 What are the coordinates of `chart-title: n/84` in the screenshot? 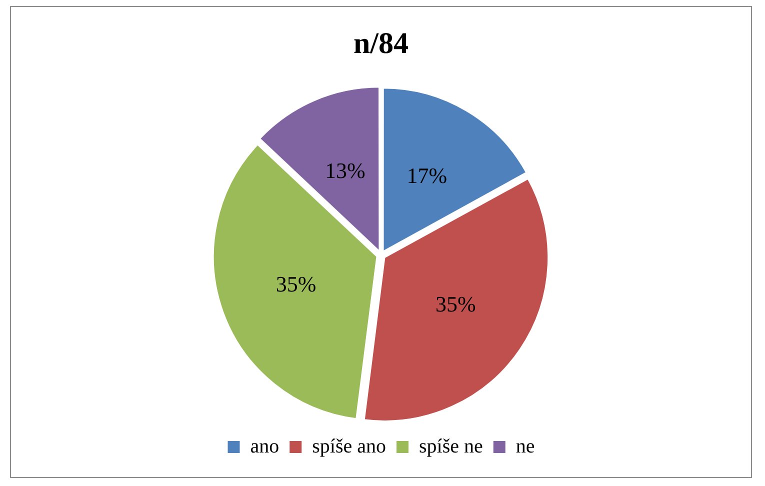 It's located at (381, 43).